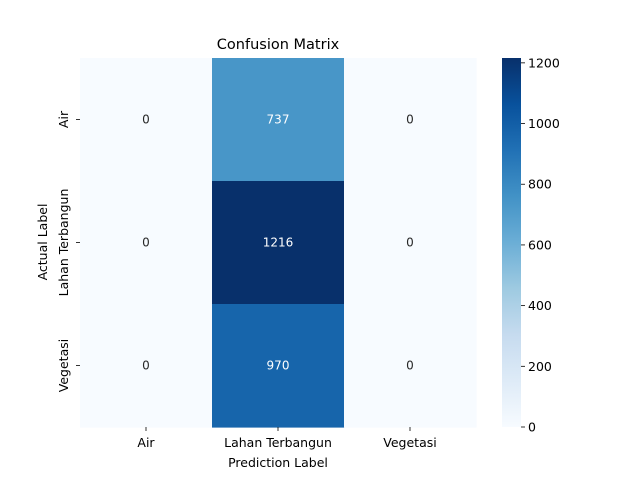 This screenshot has height=484, width=640. What do you see at coordinates (409, 442) in the screenshot?
I see `x-tick-label: Vegetasi` at bounding box center [409, 442].